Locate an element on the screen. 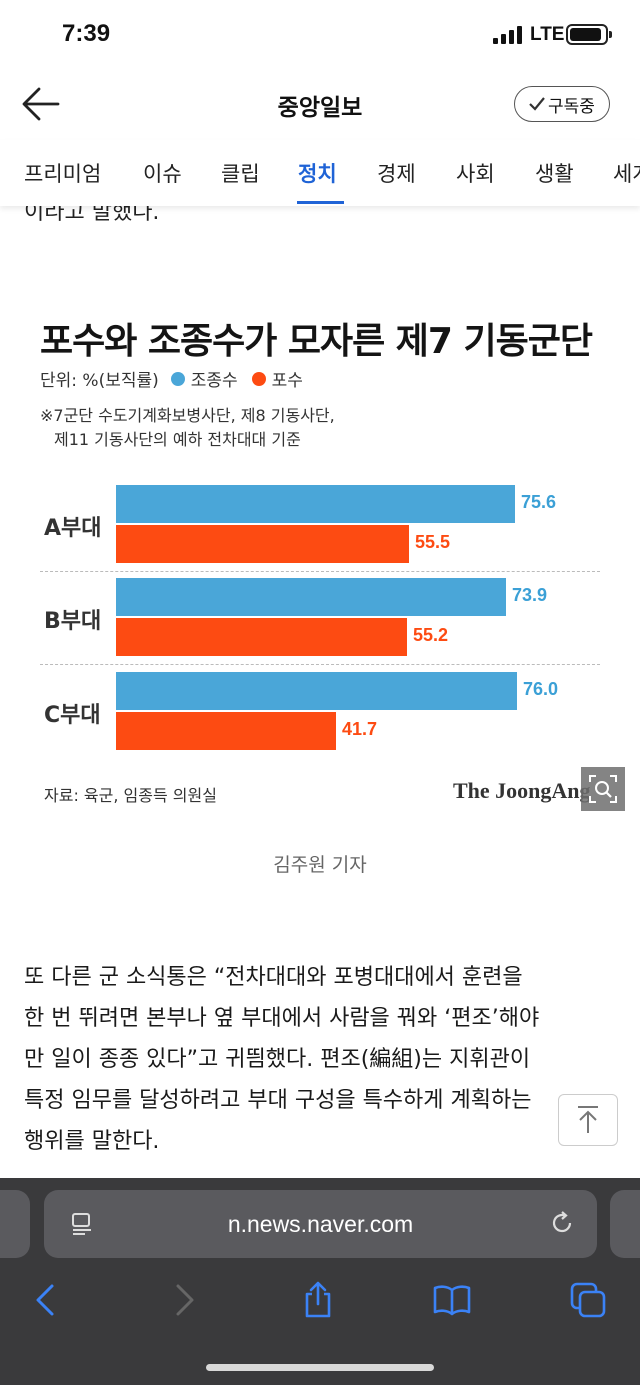 Image resolution: width=640 pixels, height=1385 pixels. arrow-up-icon is located at coordinates (588, 1119).